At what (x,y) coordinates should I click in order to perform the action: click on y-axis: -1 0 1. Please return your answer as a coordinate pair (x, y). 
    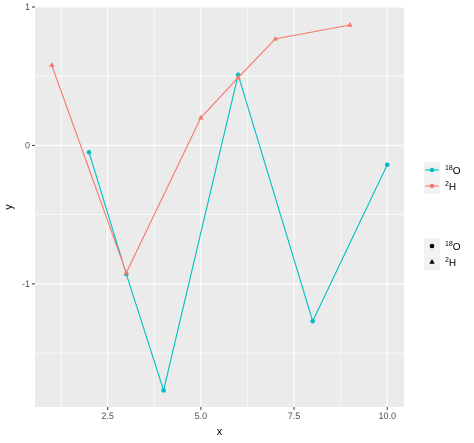
    Looking at the image, I should click on (28, 145).